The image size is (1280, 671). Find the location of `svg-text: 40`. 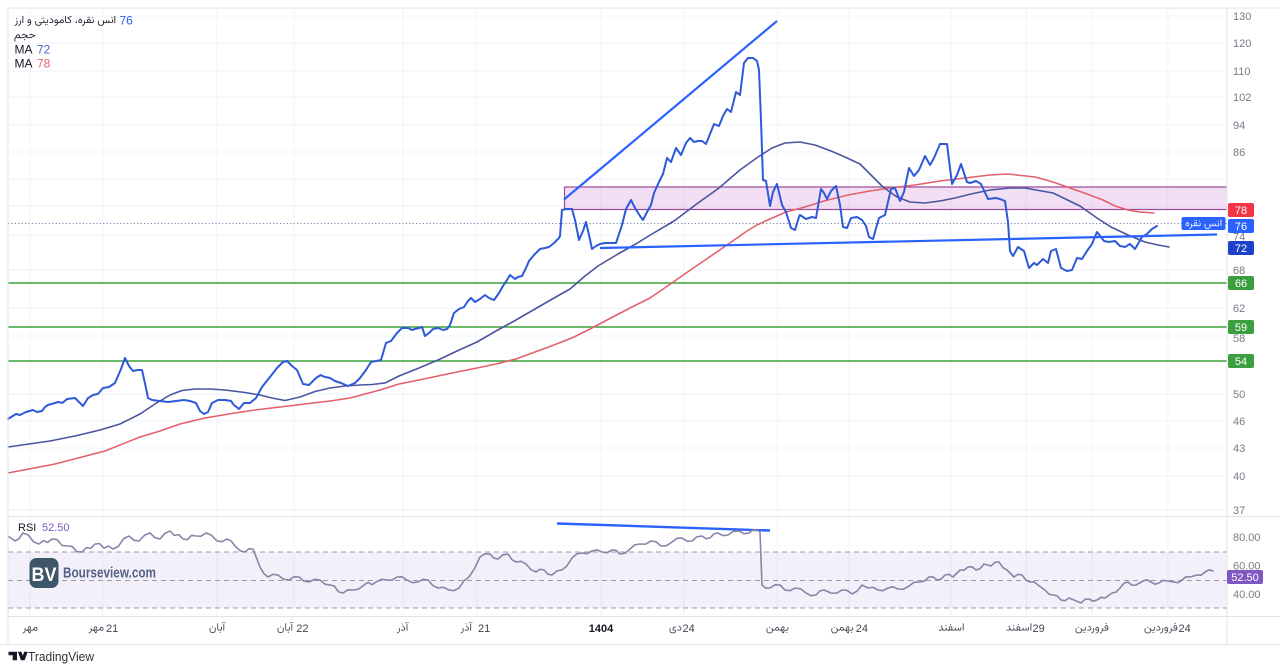

svg-text: 40 is located at coordinates (1239, 477).